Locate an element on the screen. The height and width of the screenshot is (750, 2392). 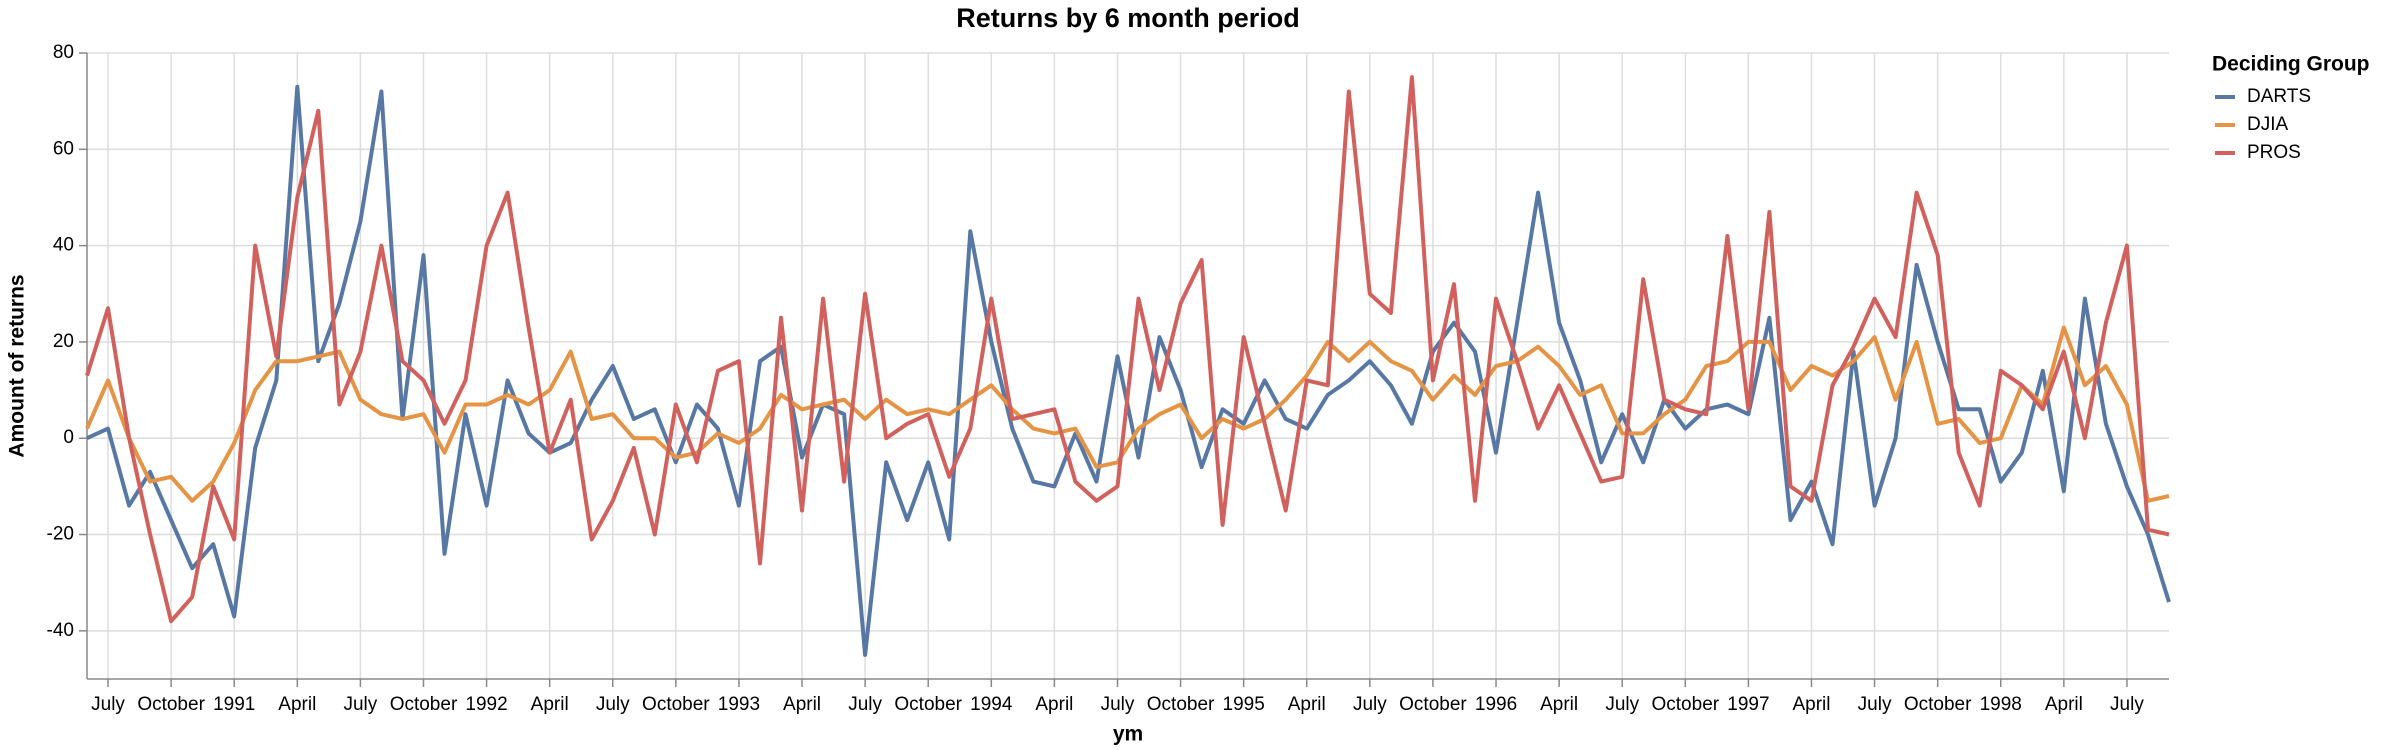
x-tick-label: 1994 is located at coordinates (991, 704).